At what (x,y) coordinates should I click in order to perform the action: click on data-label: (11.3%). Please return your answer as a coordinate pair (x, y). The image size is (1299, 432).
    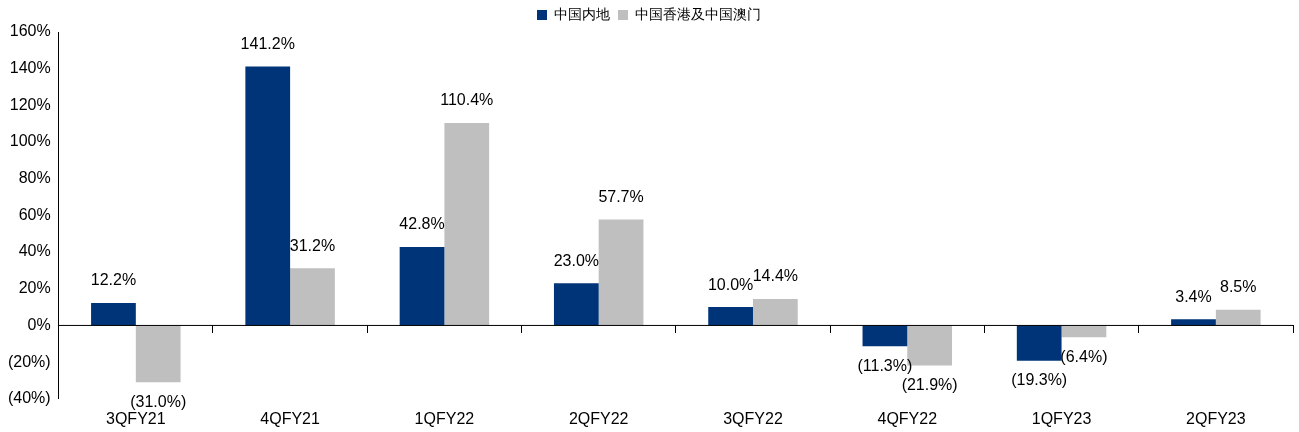
    Looking at the image, I should click on (885, 365).